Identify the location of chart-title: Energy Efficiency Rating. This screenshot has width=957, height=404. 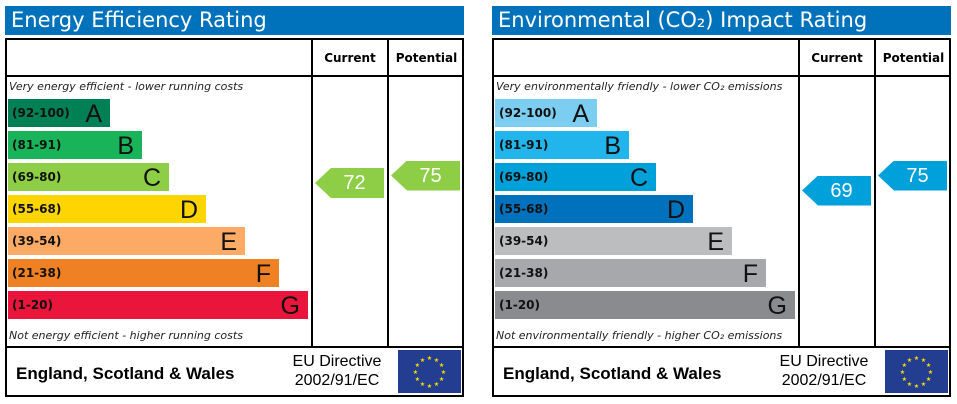
(234, 20).